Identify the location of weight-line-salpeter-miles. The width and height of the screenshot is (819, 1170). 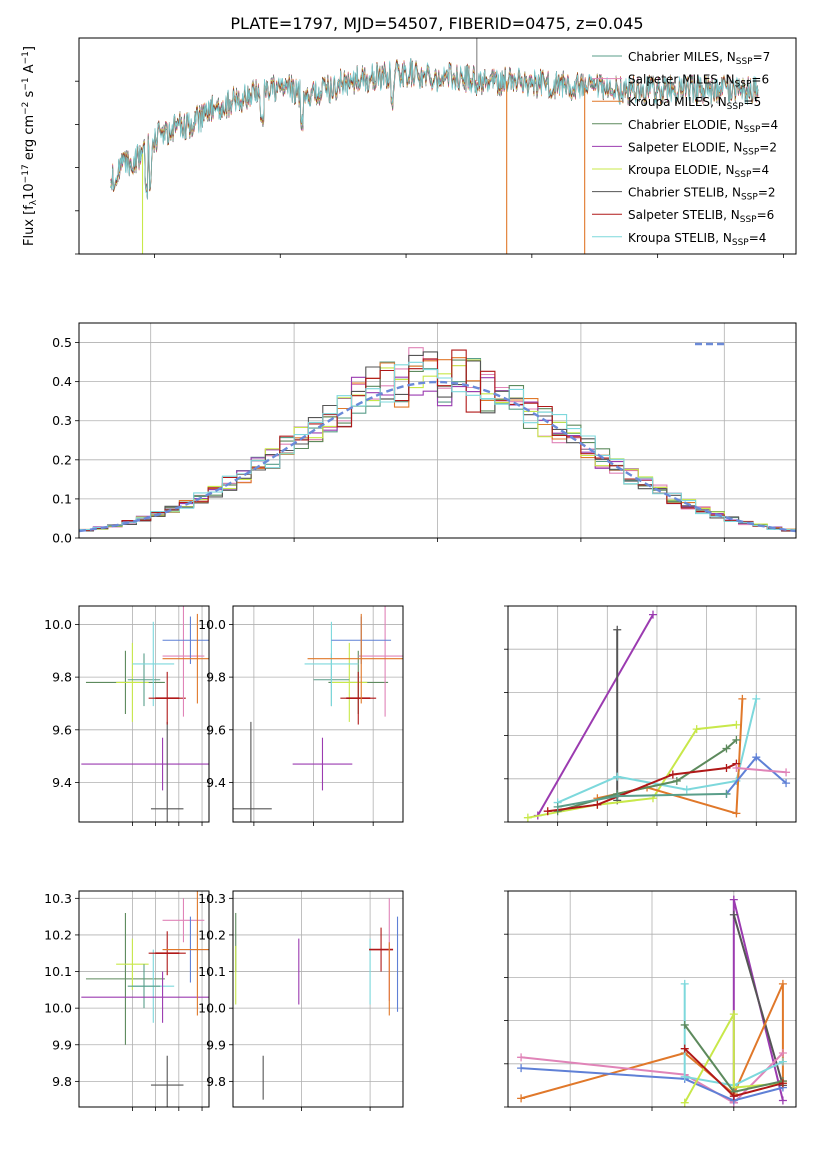
(761, 770).